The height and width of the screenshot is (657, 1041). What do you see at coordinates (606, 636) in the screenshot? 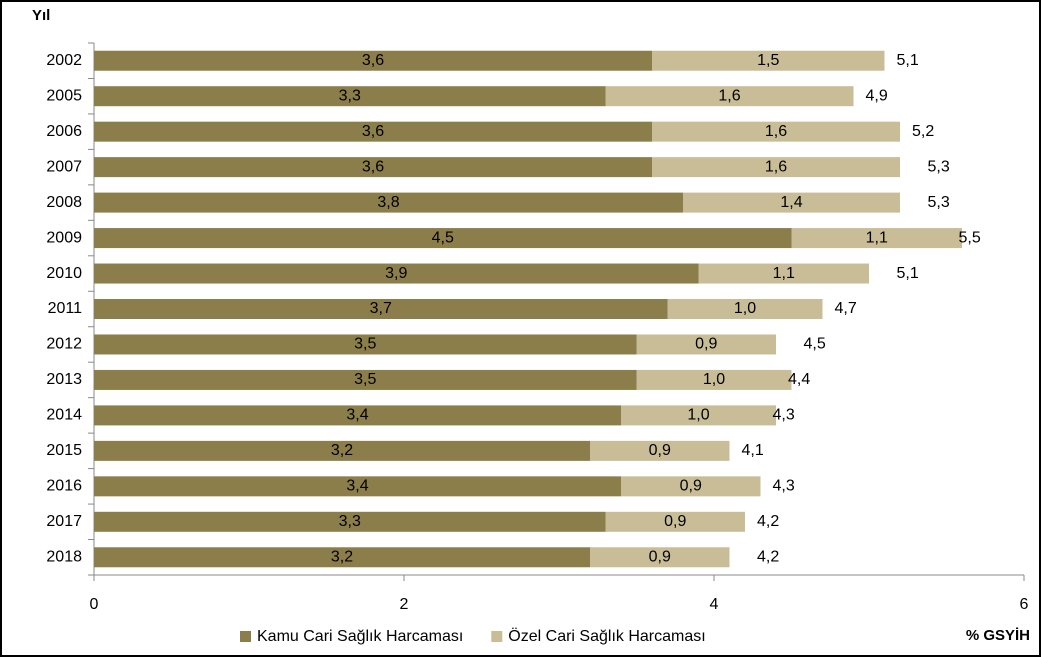
I see `legend-label: Özel Cari Sağlık Harcaması` at bounding box center [606, 636].